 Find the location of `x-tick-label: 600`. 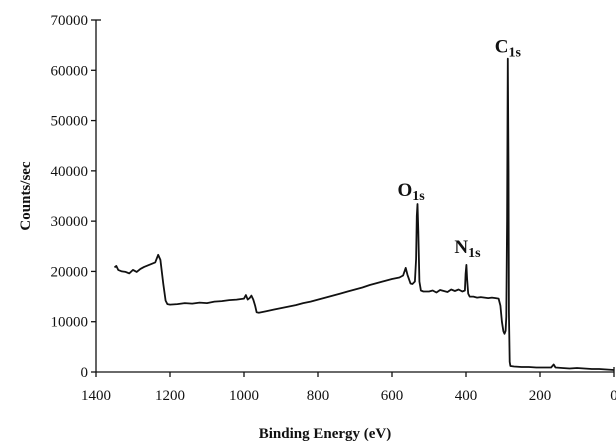

x-tick-label: 600 is located at coordinates (392, 396).